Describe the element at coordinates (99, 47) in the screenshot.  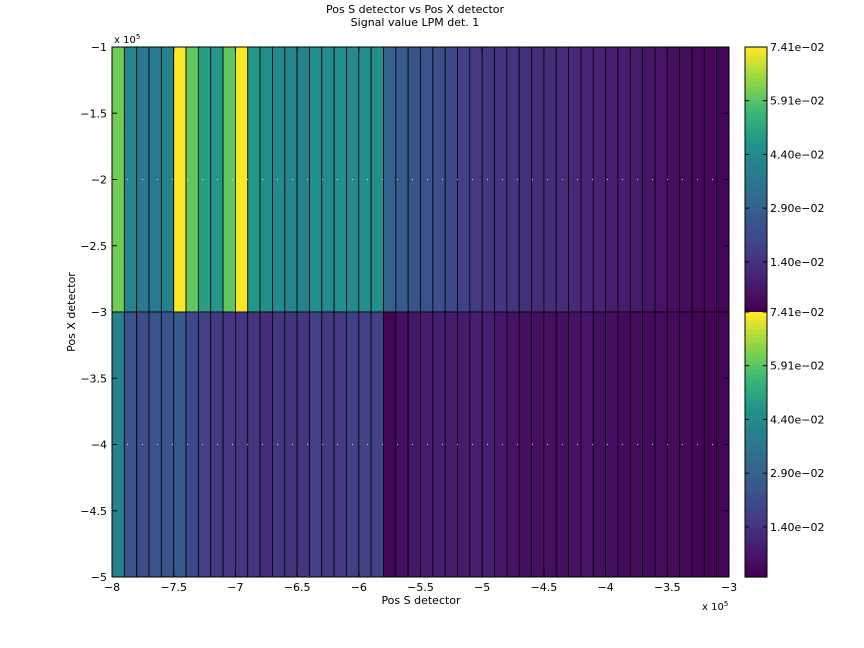
I see `y-tick-label: −1` at that location.